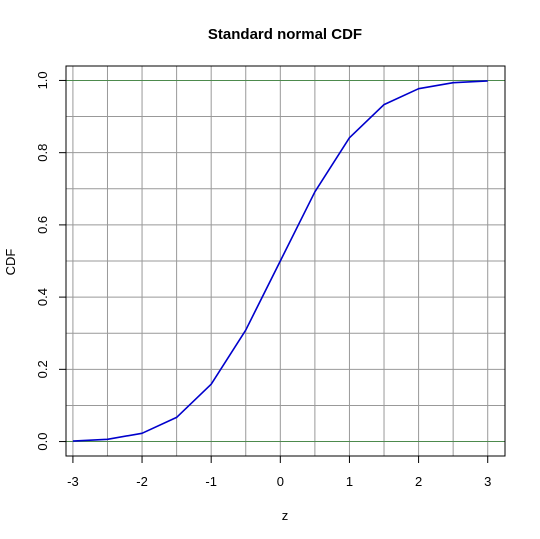  I want to click on x-axis: -3 -2 -1 0 1 2 3, so click(279, 472).